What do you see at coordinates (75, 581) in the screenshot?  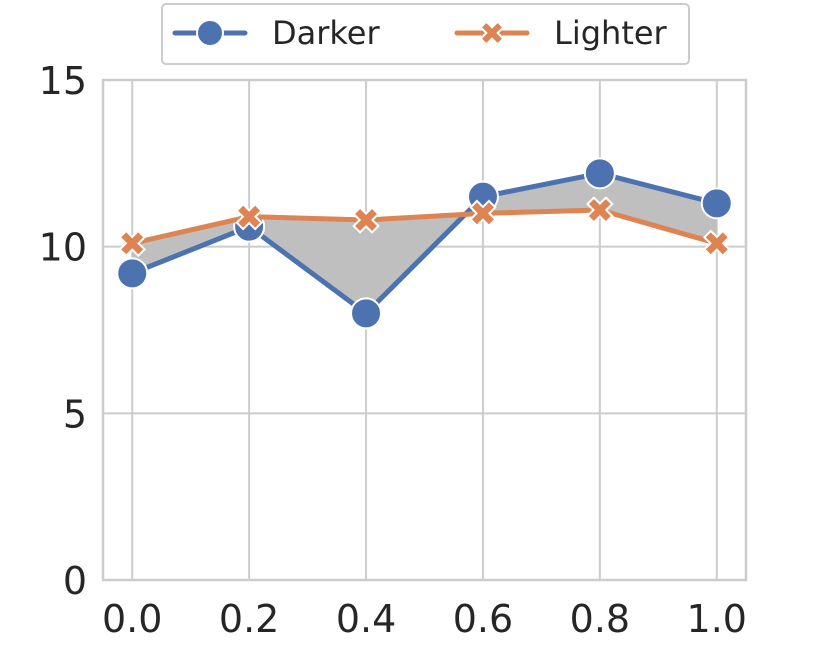 I see `y-tick-label-0: 0` at bounding box center [75, 581].